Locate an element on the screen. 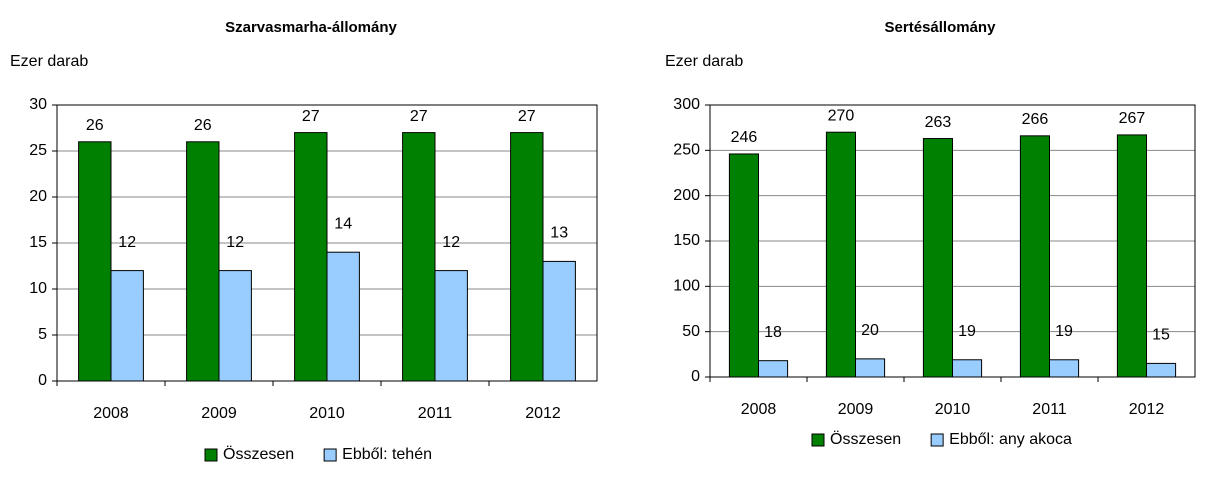 The image size is (1205, 490). y-tick-label: 250 is located at coordinates (686, 150).